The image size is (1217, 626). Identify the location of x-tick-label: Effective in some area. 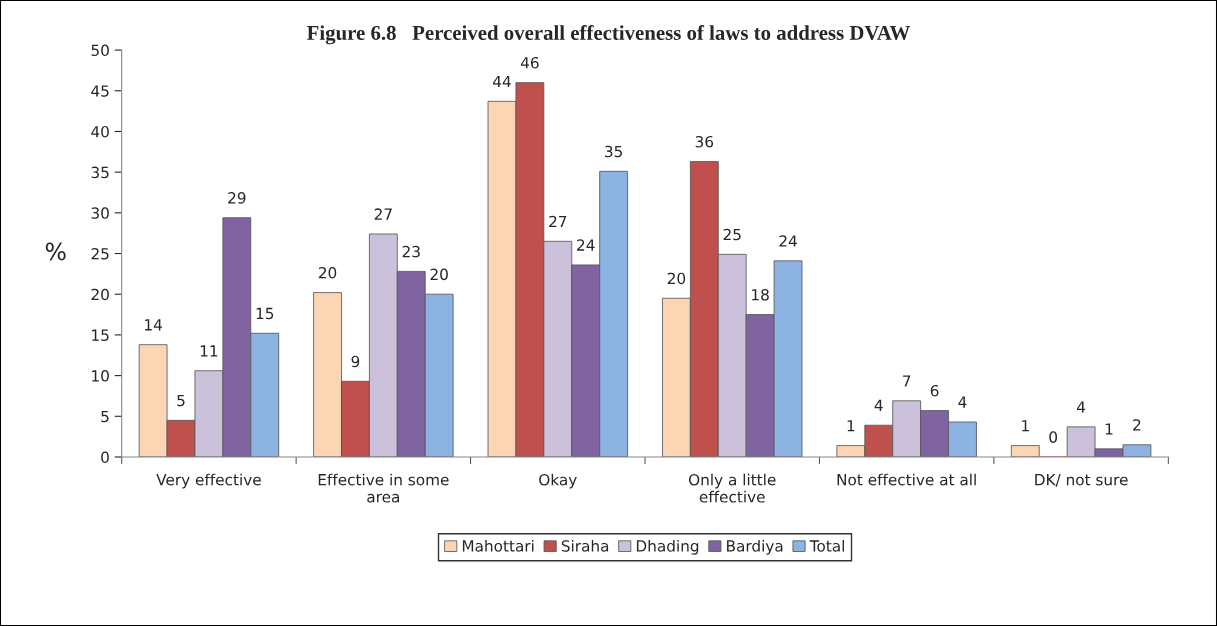
(383, 488).